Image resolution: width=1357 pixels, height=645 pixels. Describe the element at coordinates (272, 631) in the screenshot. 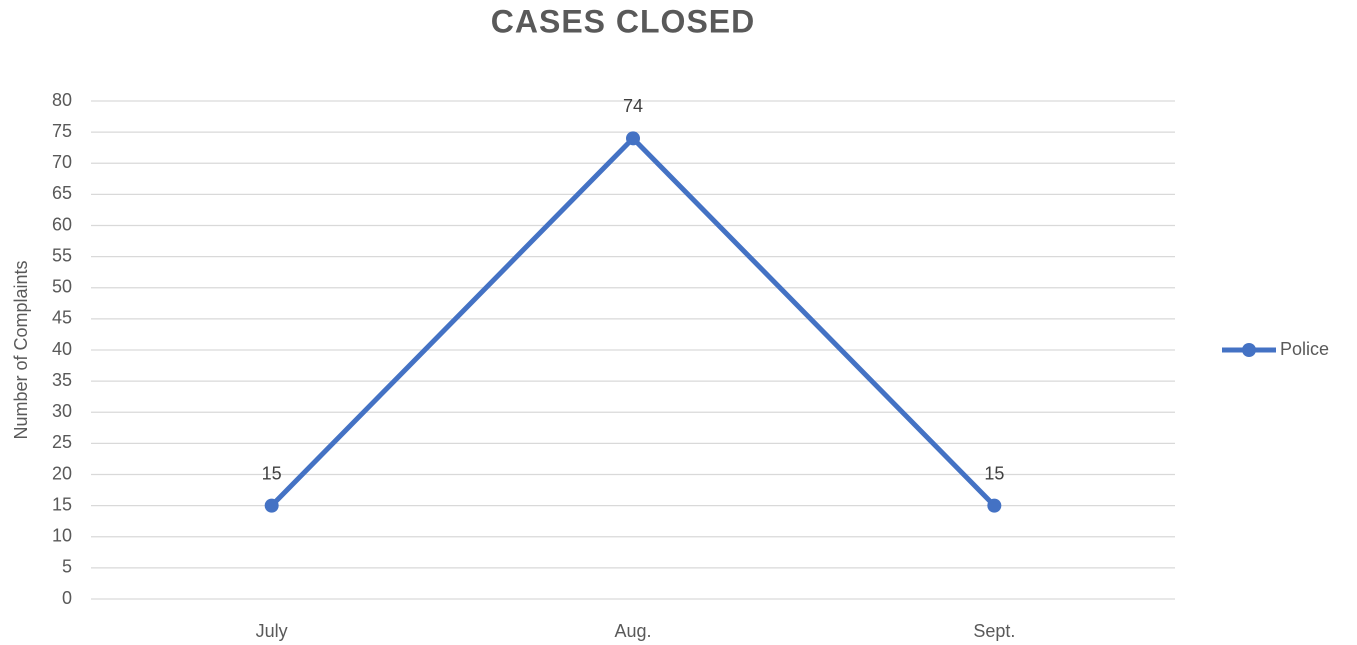

I see `x-tick-label: July` at that location.